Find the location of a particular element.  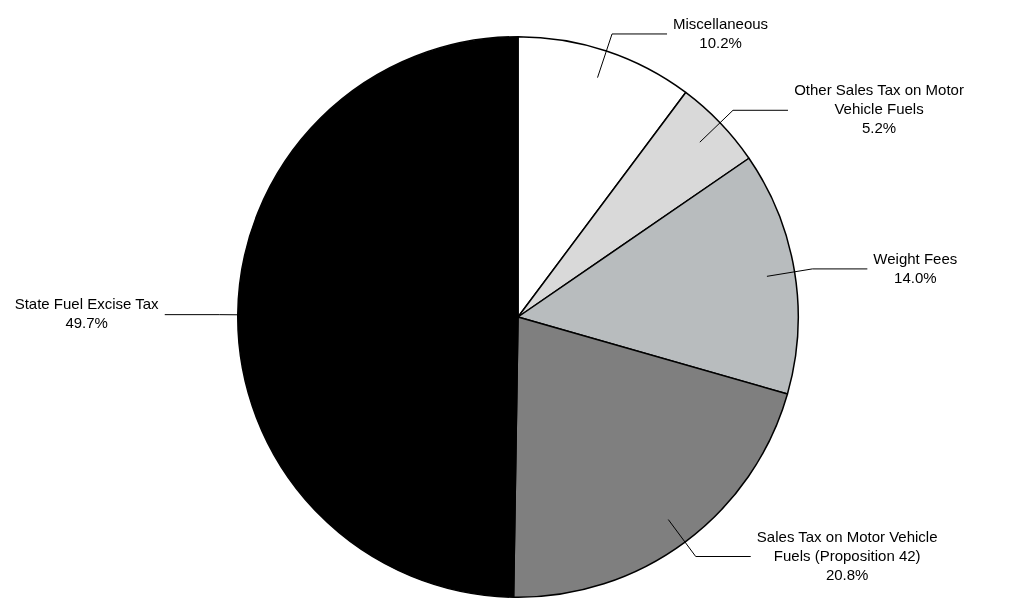

slice-label: Weight Fees is located at coordinates (915, 258).